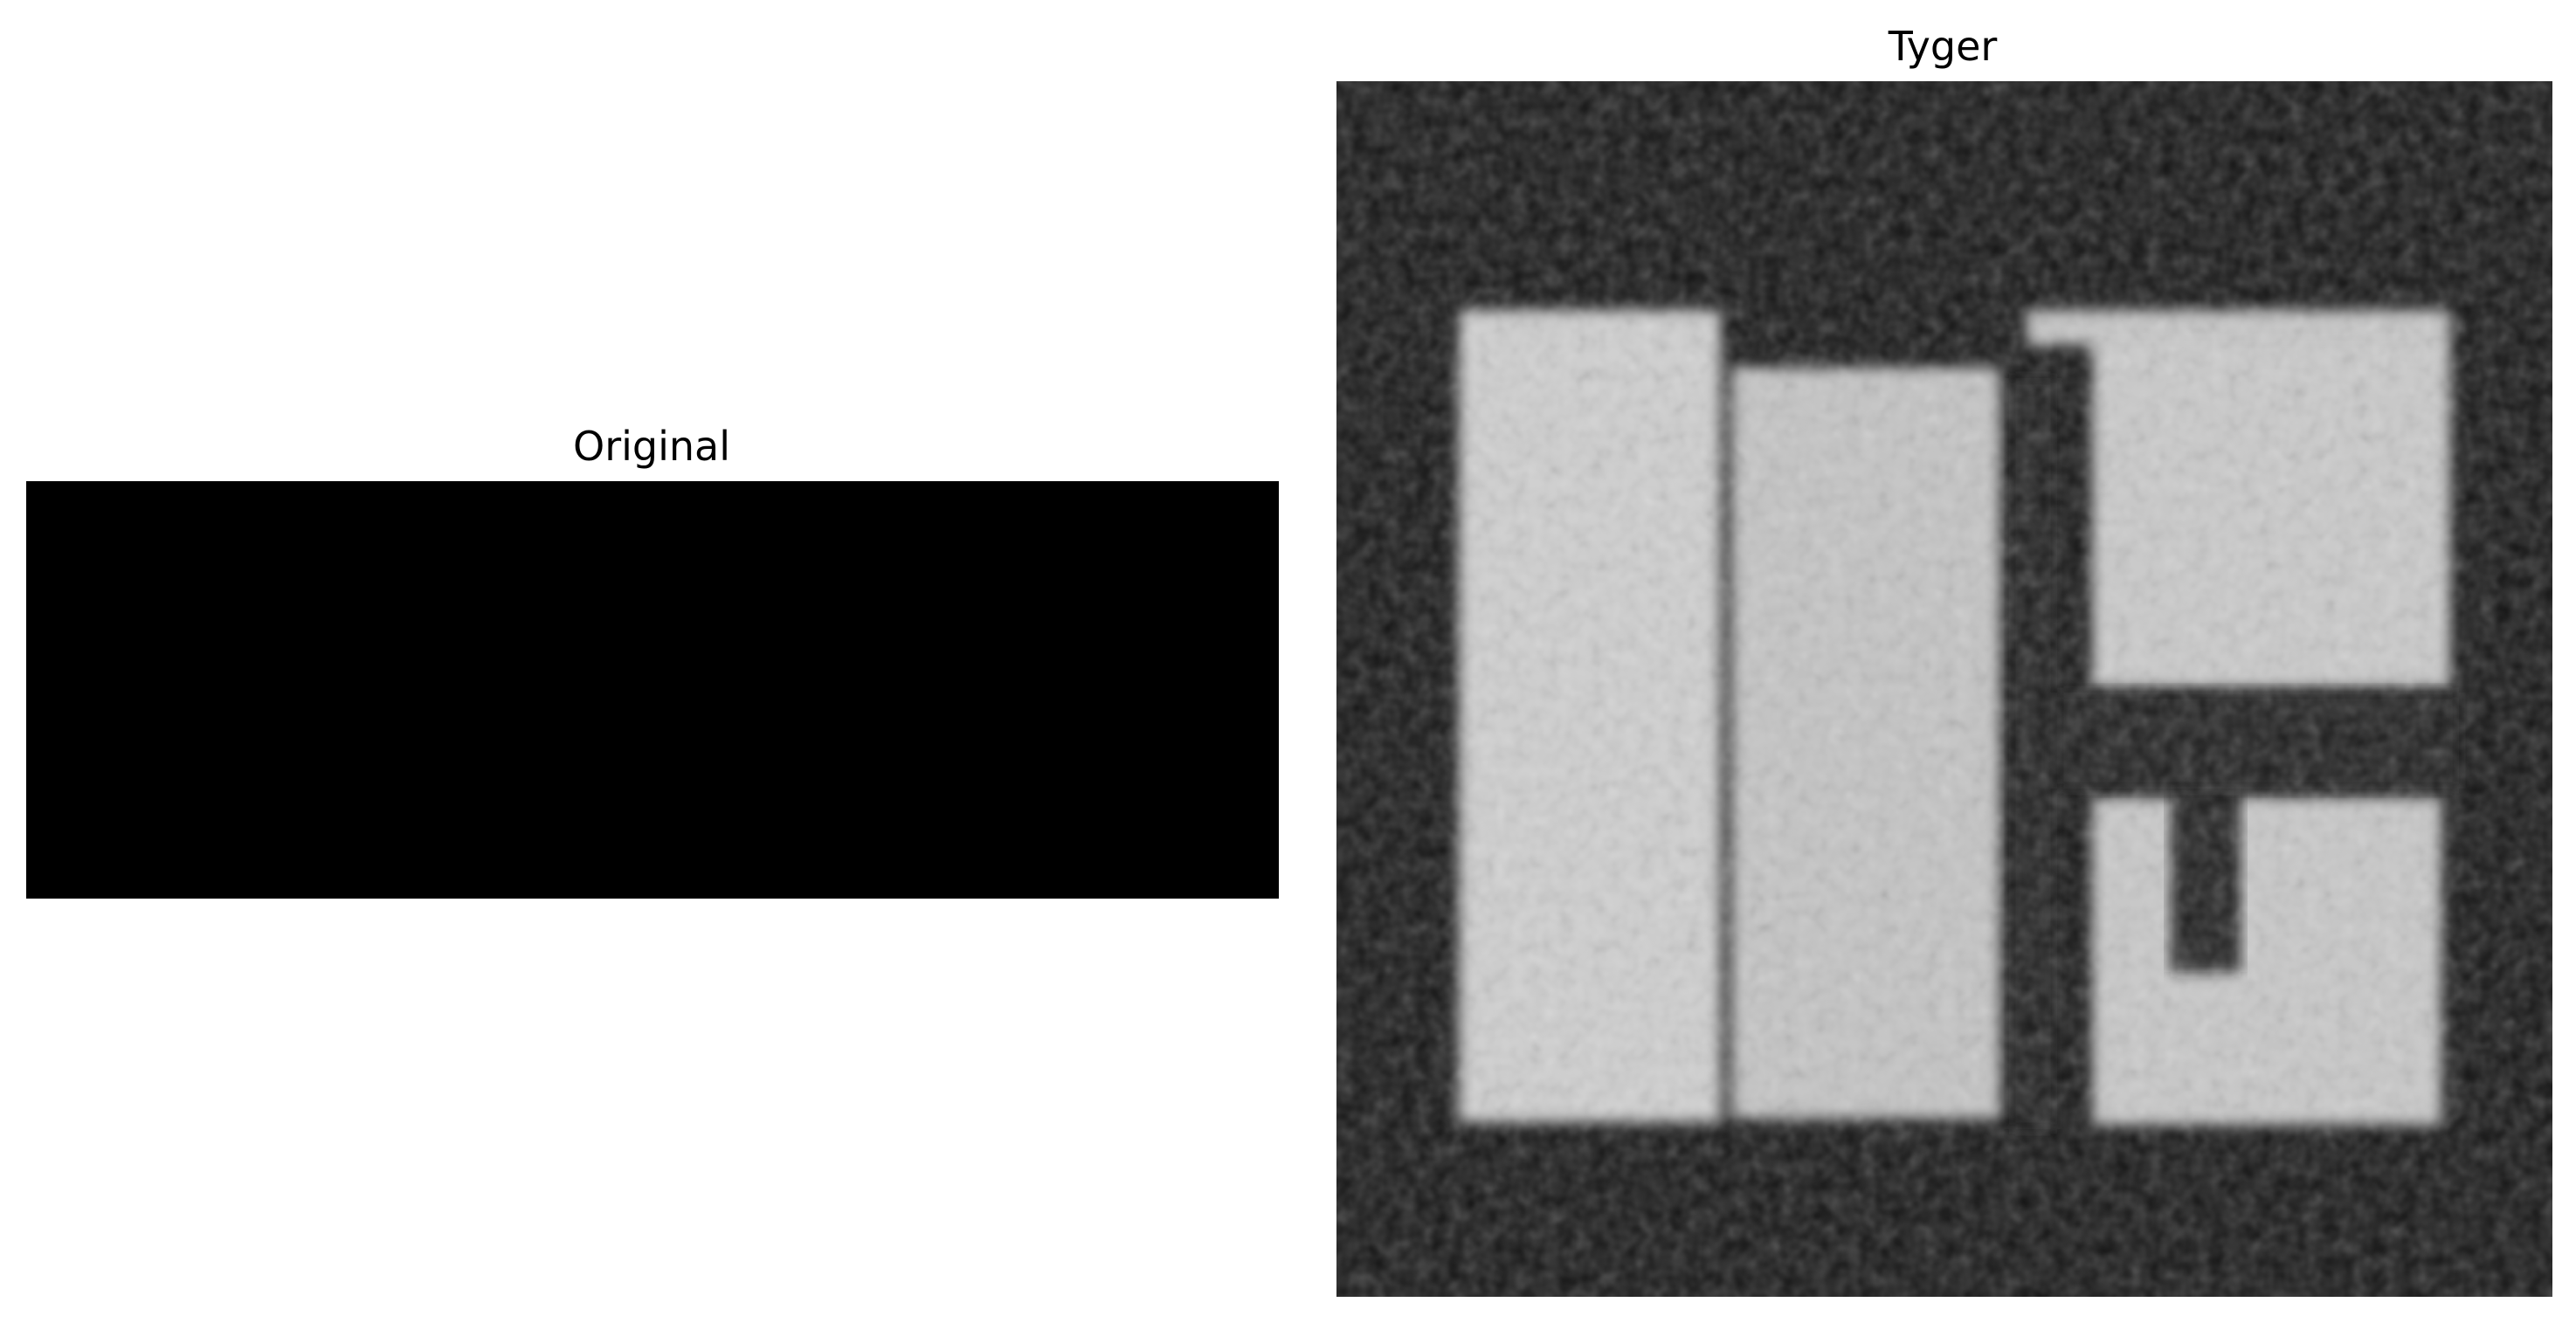  I want to click on bright-block-top-right-cap, so click(2238, 328).